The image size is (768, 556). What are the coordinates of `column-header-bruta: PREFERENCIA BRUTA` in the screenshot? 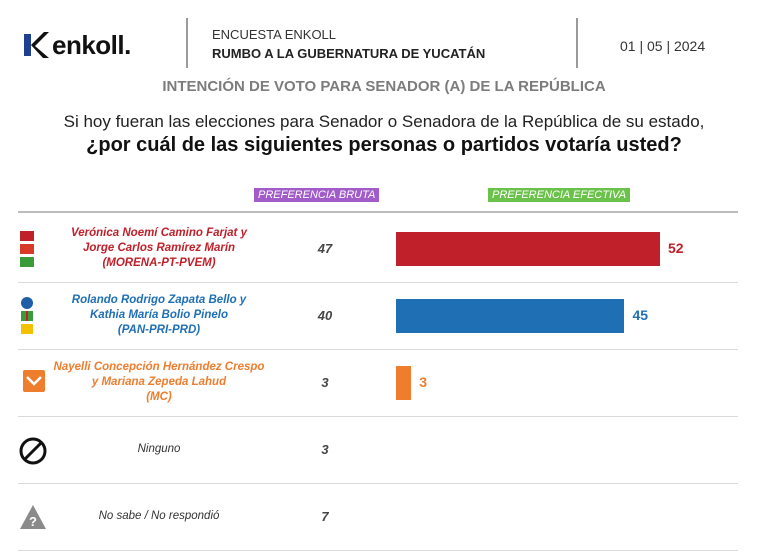 It's located at (317, 195).